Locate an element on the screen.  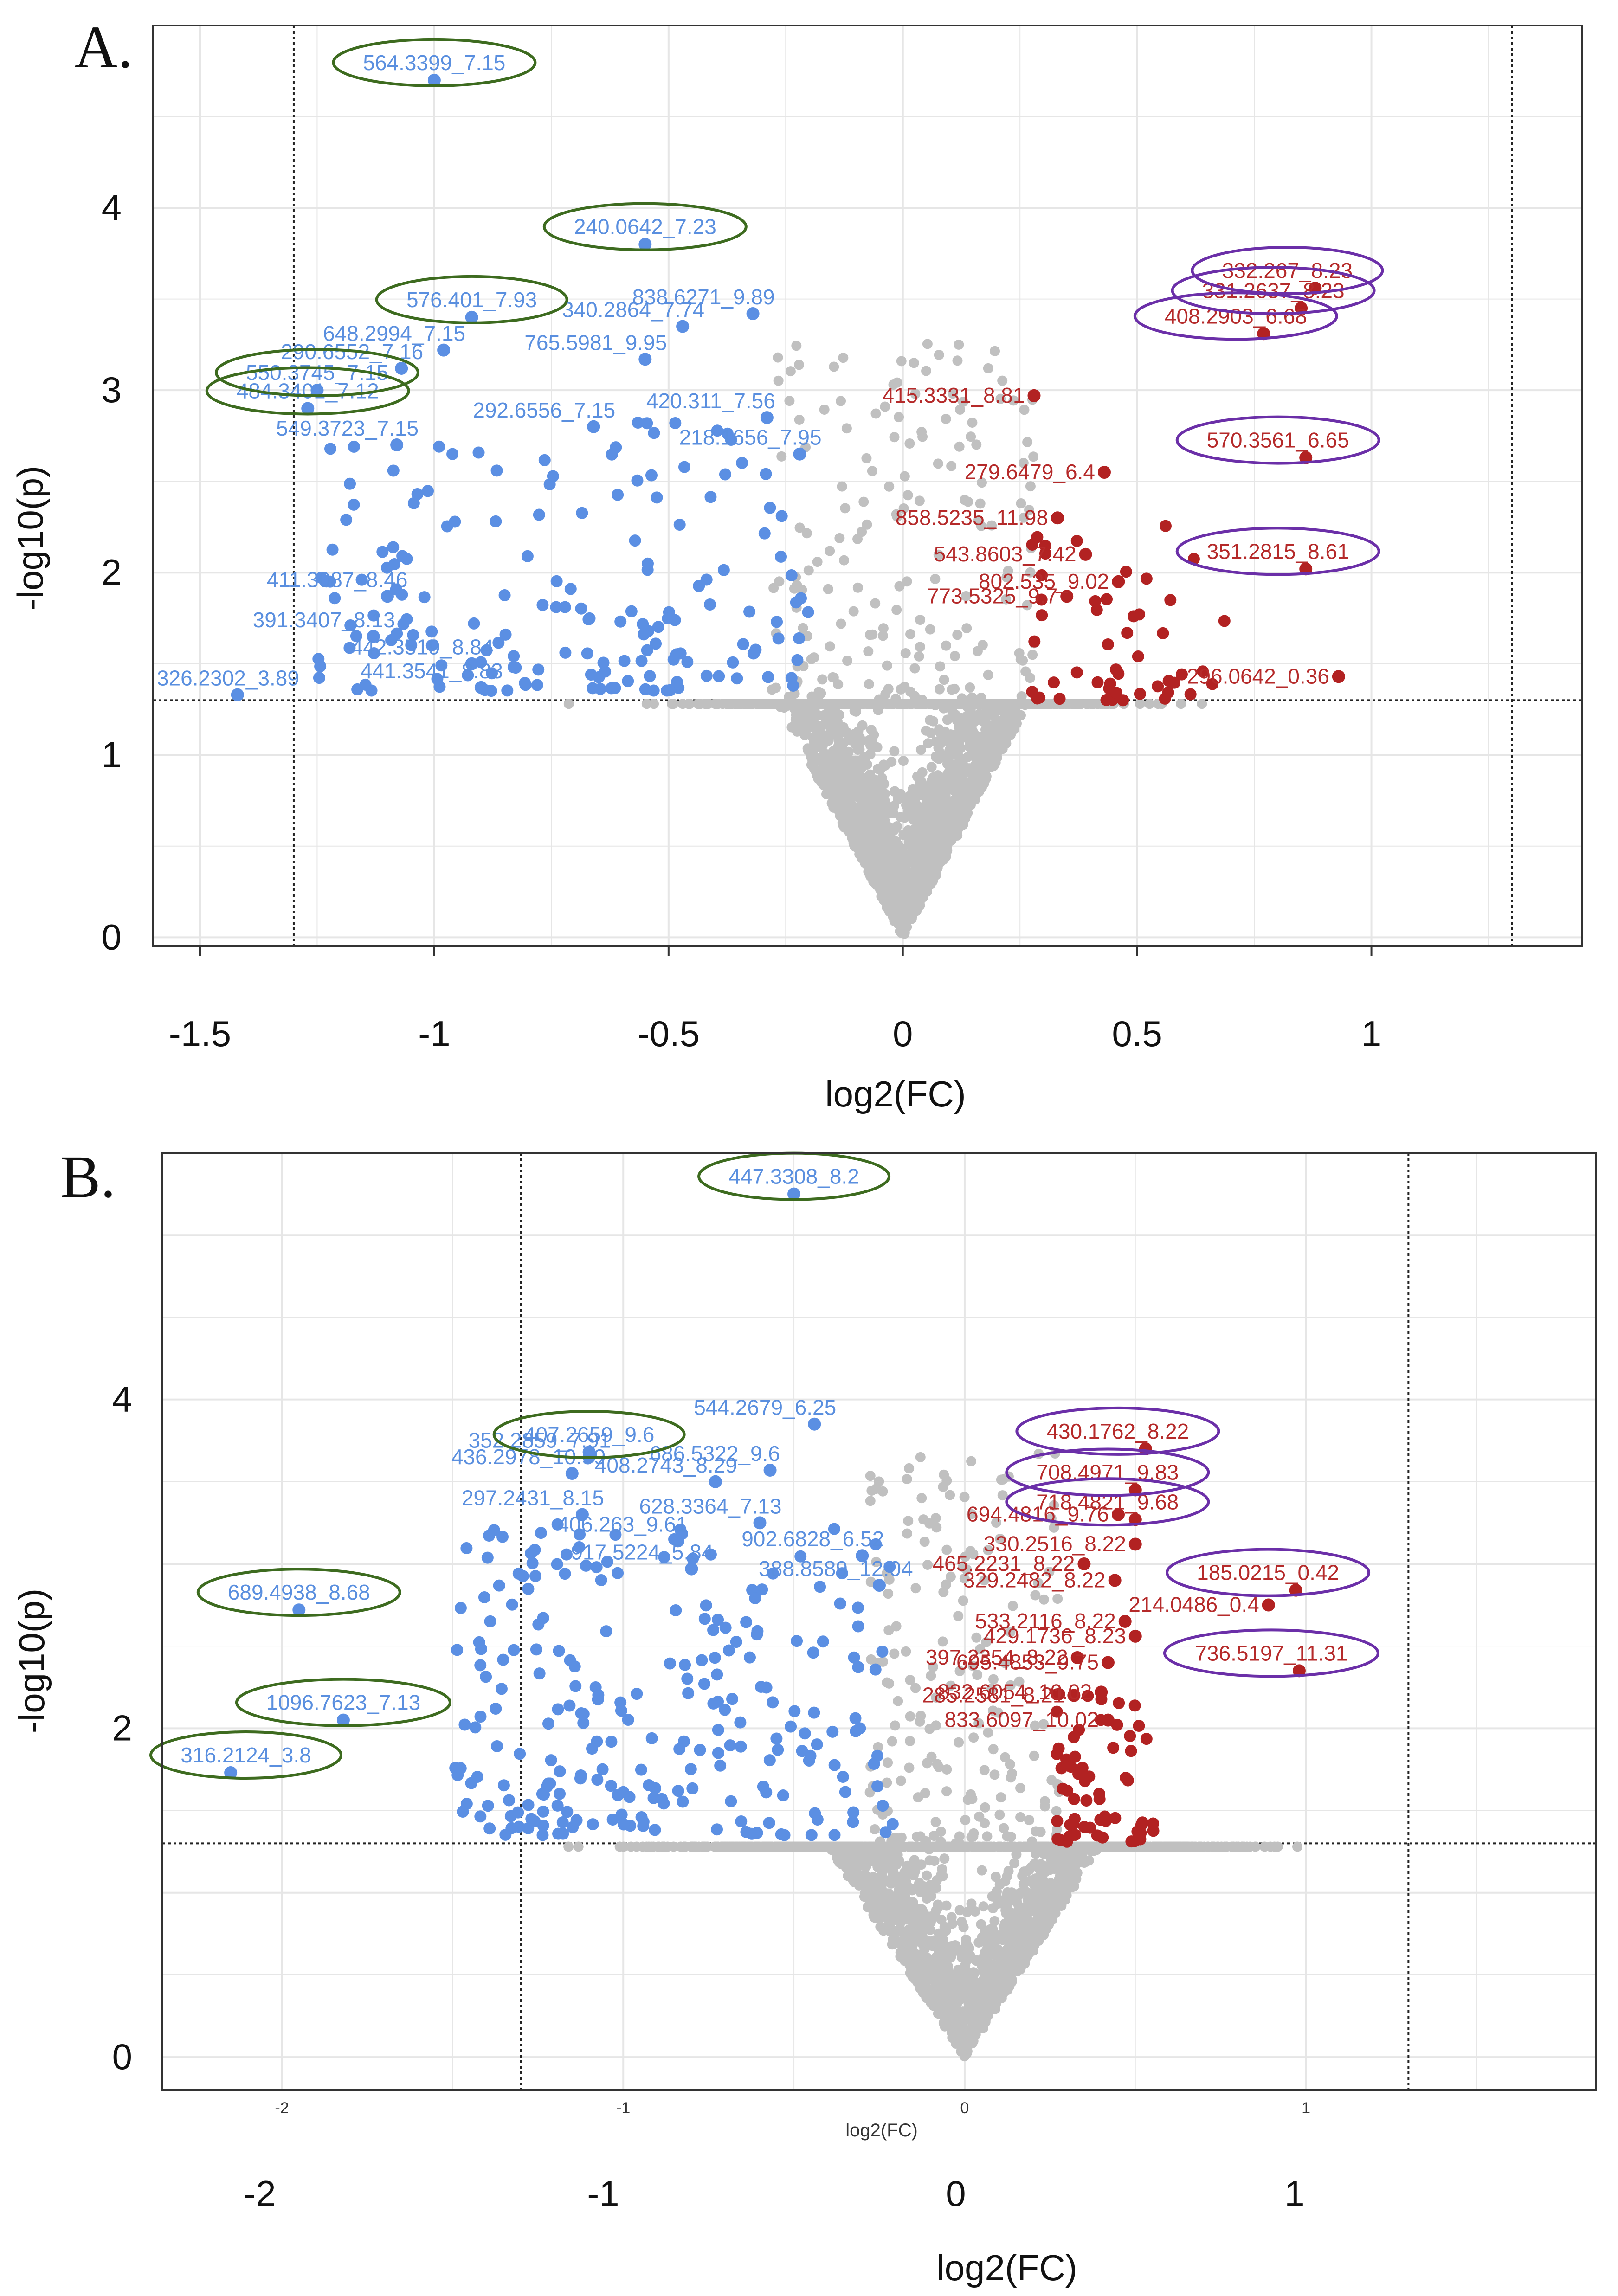
x-tick-label: -1 is located at coordinates (434, 1033).